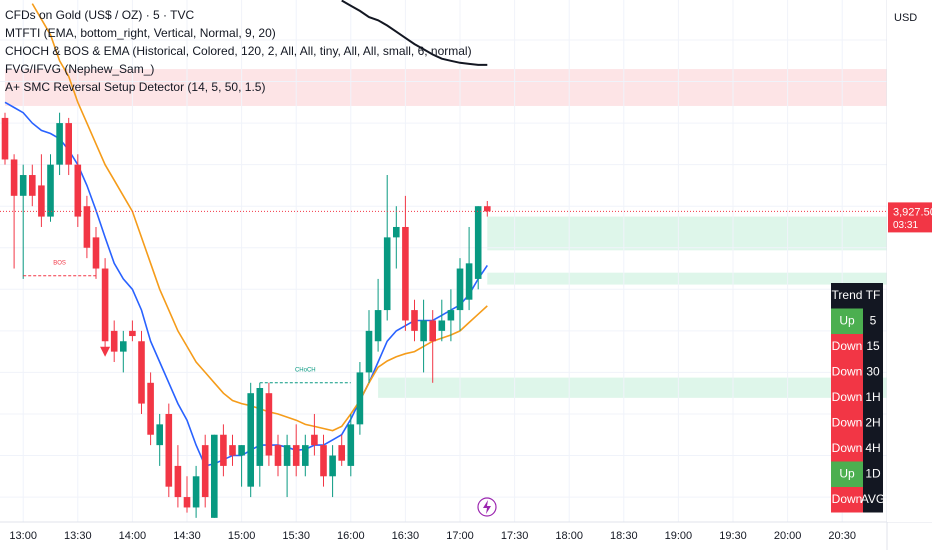 The height and width of the screenshot is (550, 932). Describe the element at coordinates (788, 536) in the screenshot. I see `x-tick-label: 20:00` at that location.